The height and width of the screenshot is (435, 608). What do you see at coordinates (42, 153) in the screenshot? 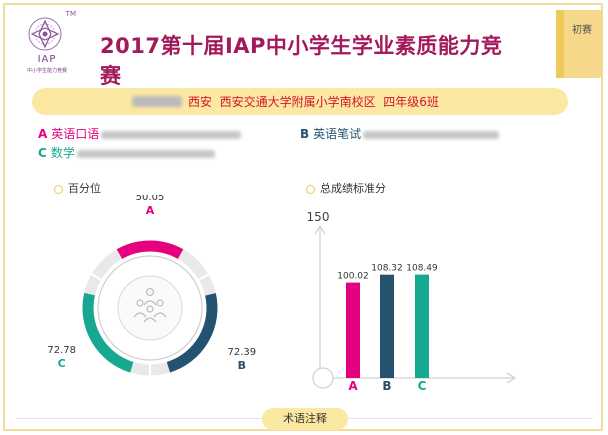
I see `subject-c-letter: C` at bounding box center [42, 153].